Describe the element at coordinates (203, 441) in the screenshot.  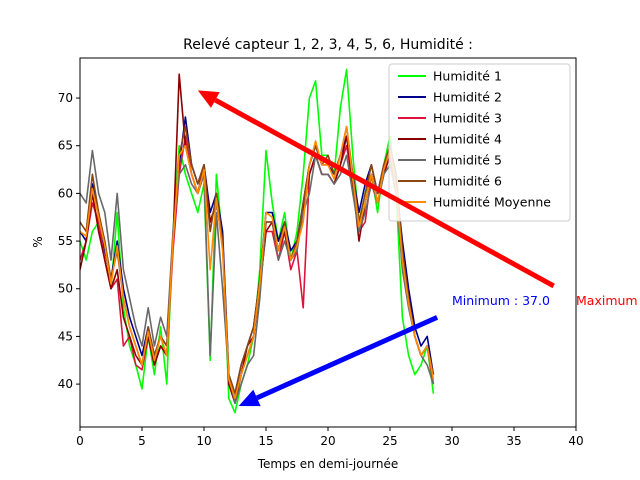
I see `x-tick-label: 10` at that location.